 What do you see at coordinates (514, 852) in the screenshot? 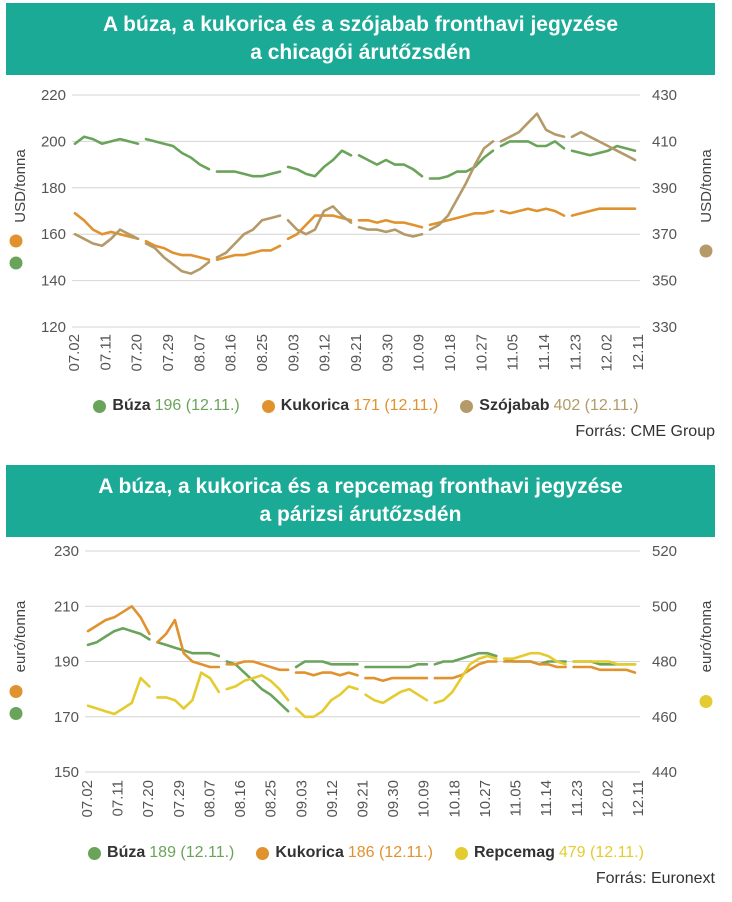
I see `legend-series-name: Repcemag` at bounding box center [514, 852].